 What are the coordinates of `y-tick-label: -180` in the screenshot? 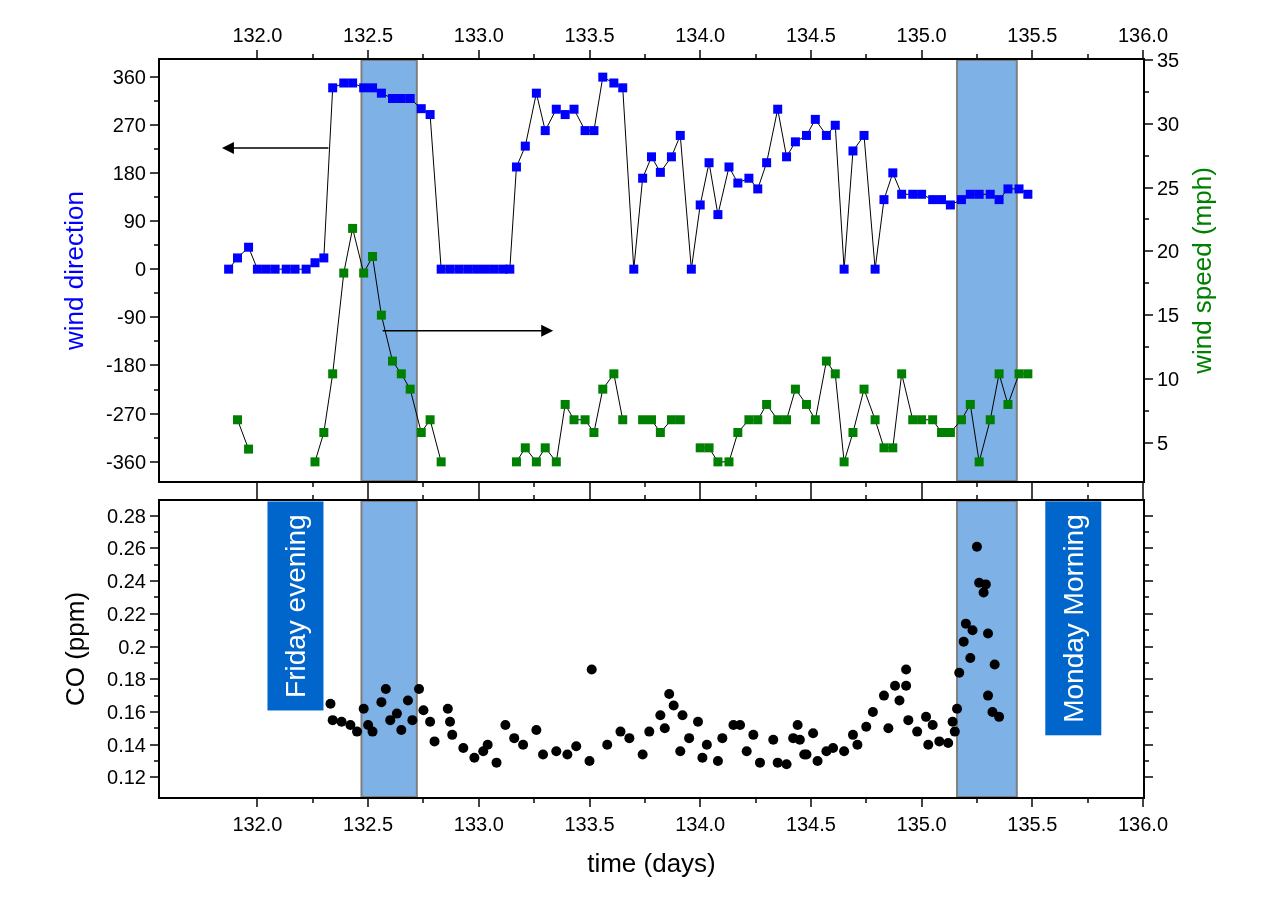 It's located at (125, 365).